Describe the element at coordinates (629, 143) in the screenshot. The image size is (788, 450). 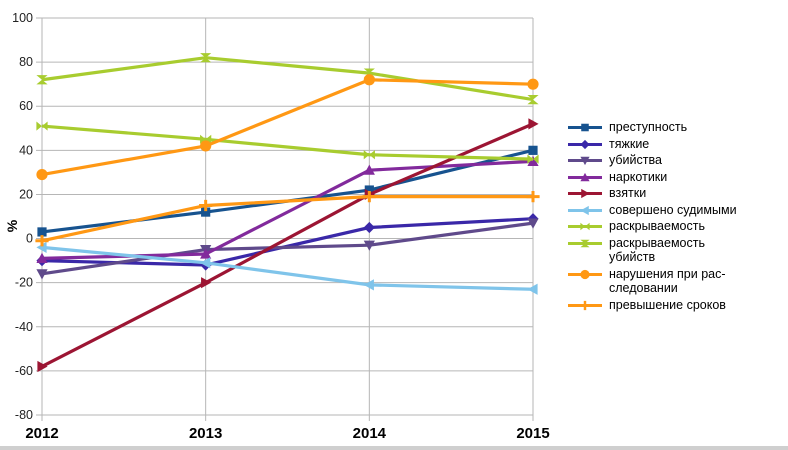
I see `legend-label: тяжкие` at that location.